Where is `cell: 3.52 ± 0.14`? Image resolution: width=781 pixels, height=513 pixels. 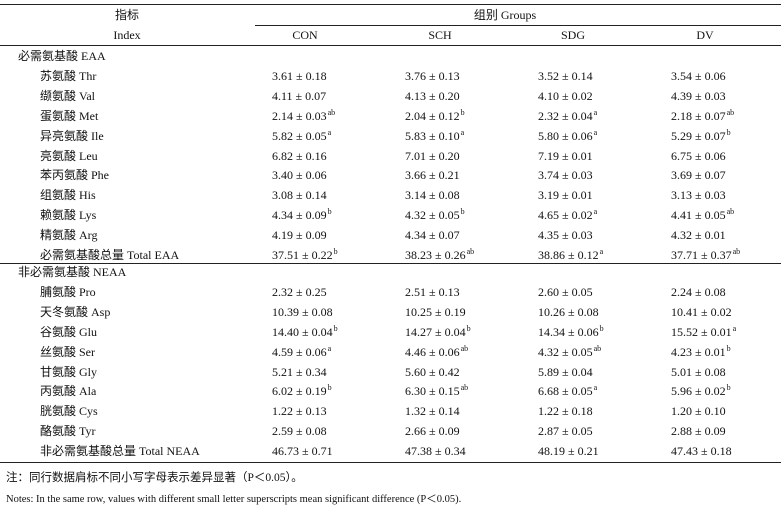 cell: 3.52 ± 0.14 is located at coordinates (565, 76).